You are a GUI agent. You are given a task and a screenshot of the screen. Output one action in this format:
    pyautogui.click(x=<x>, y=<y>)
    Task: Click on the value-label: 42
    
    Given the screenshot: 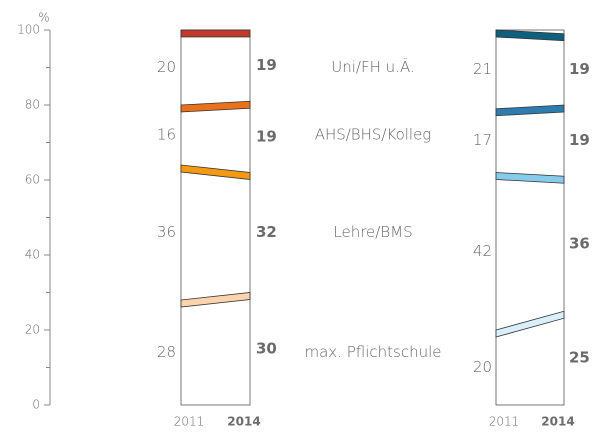 What is the action you would take?
    pyautogui.click(x=482, y=251)
    